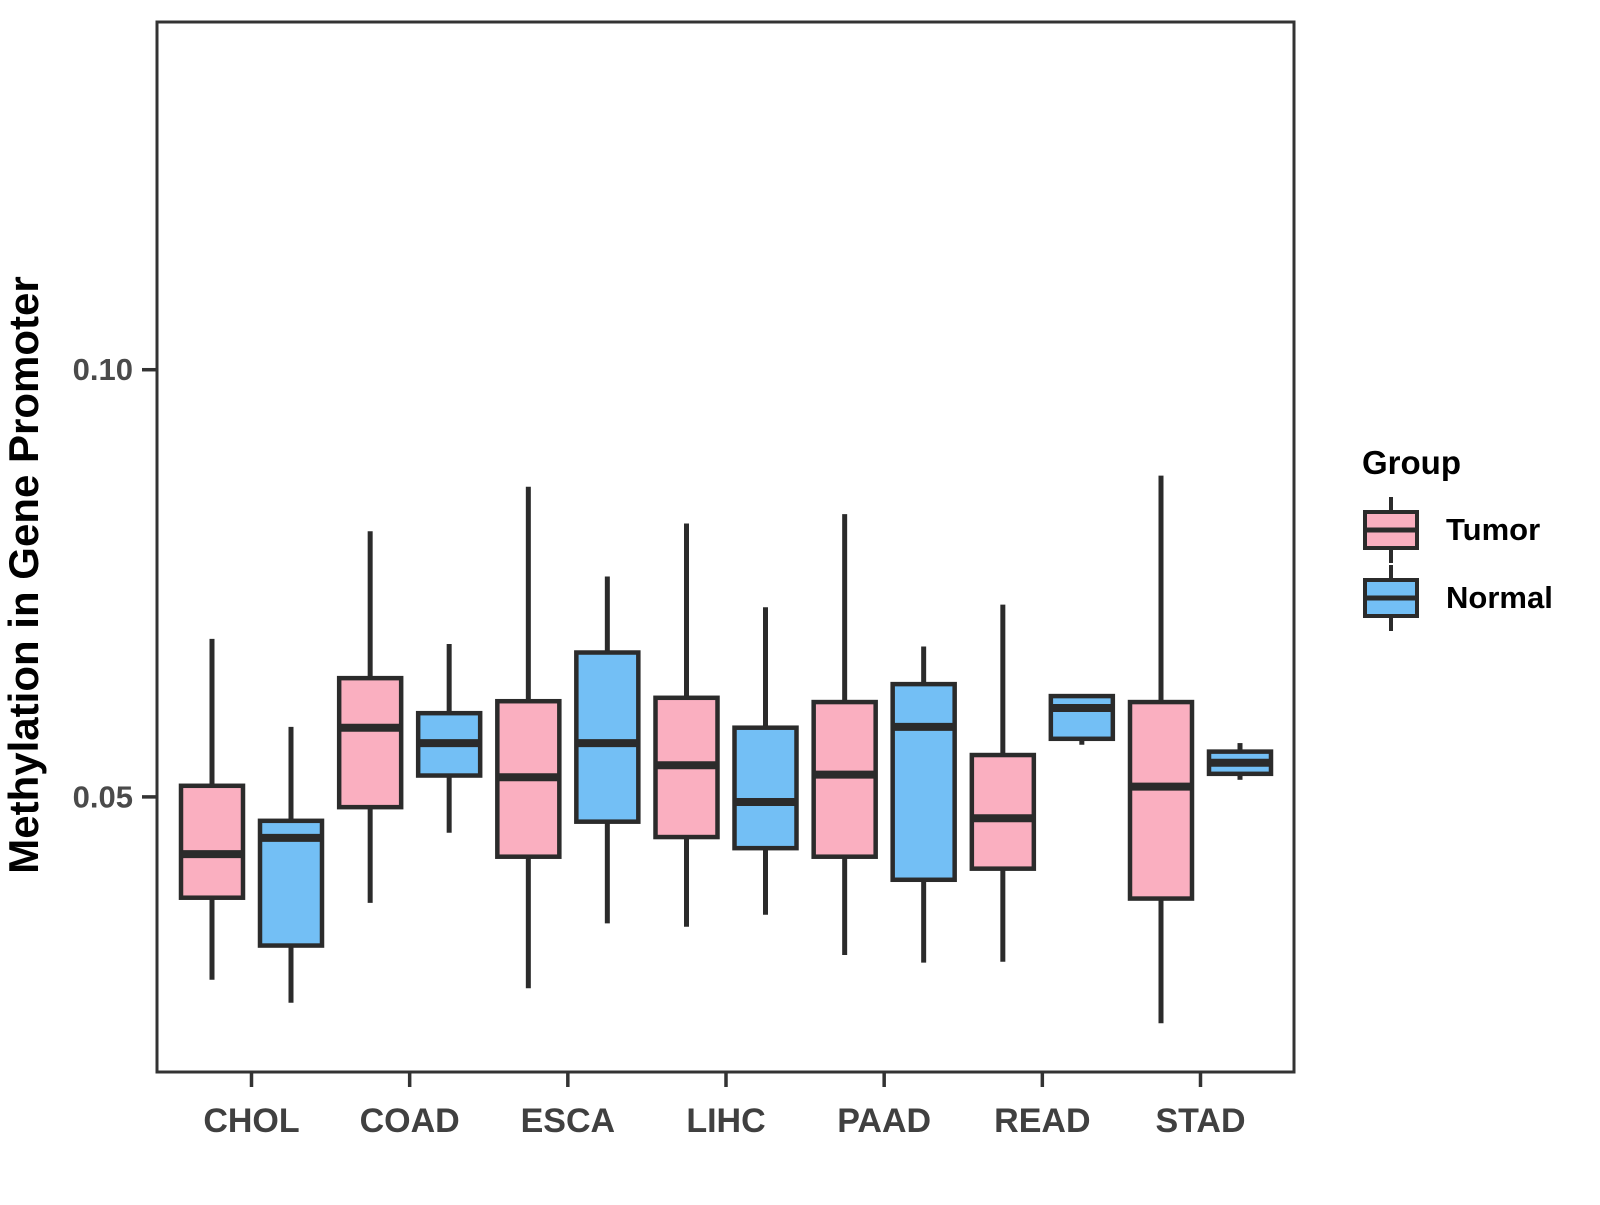  I want to click on boxplot-STAD-Normal, so click(1240, 761).